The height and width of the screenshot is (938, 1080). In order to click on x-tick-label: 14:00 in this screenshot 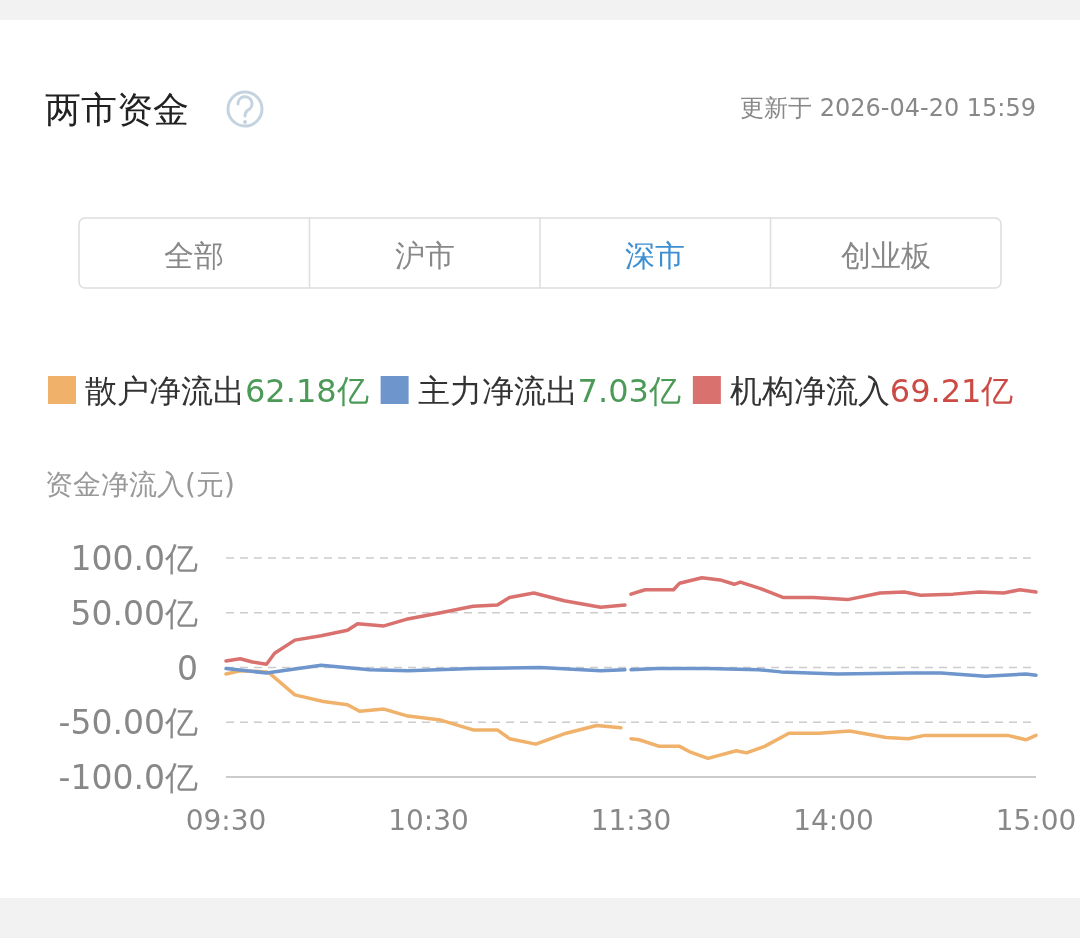, I will do `click(833, 820)`.